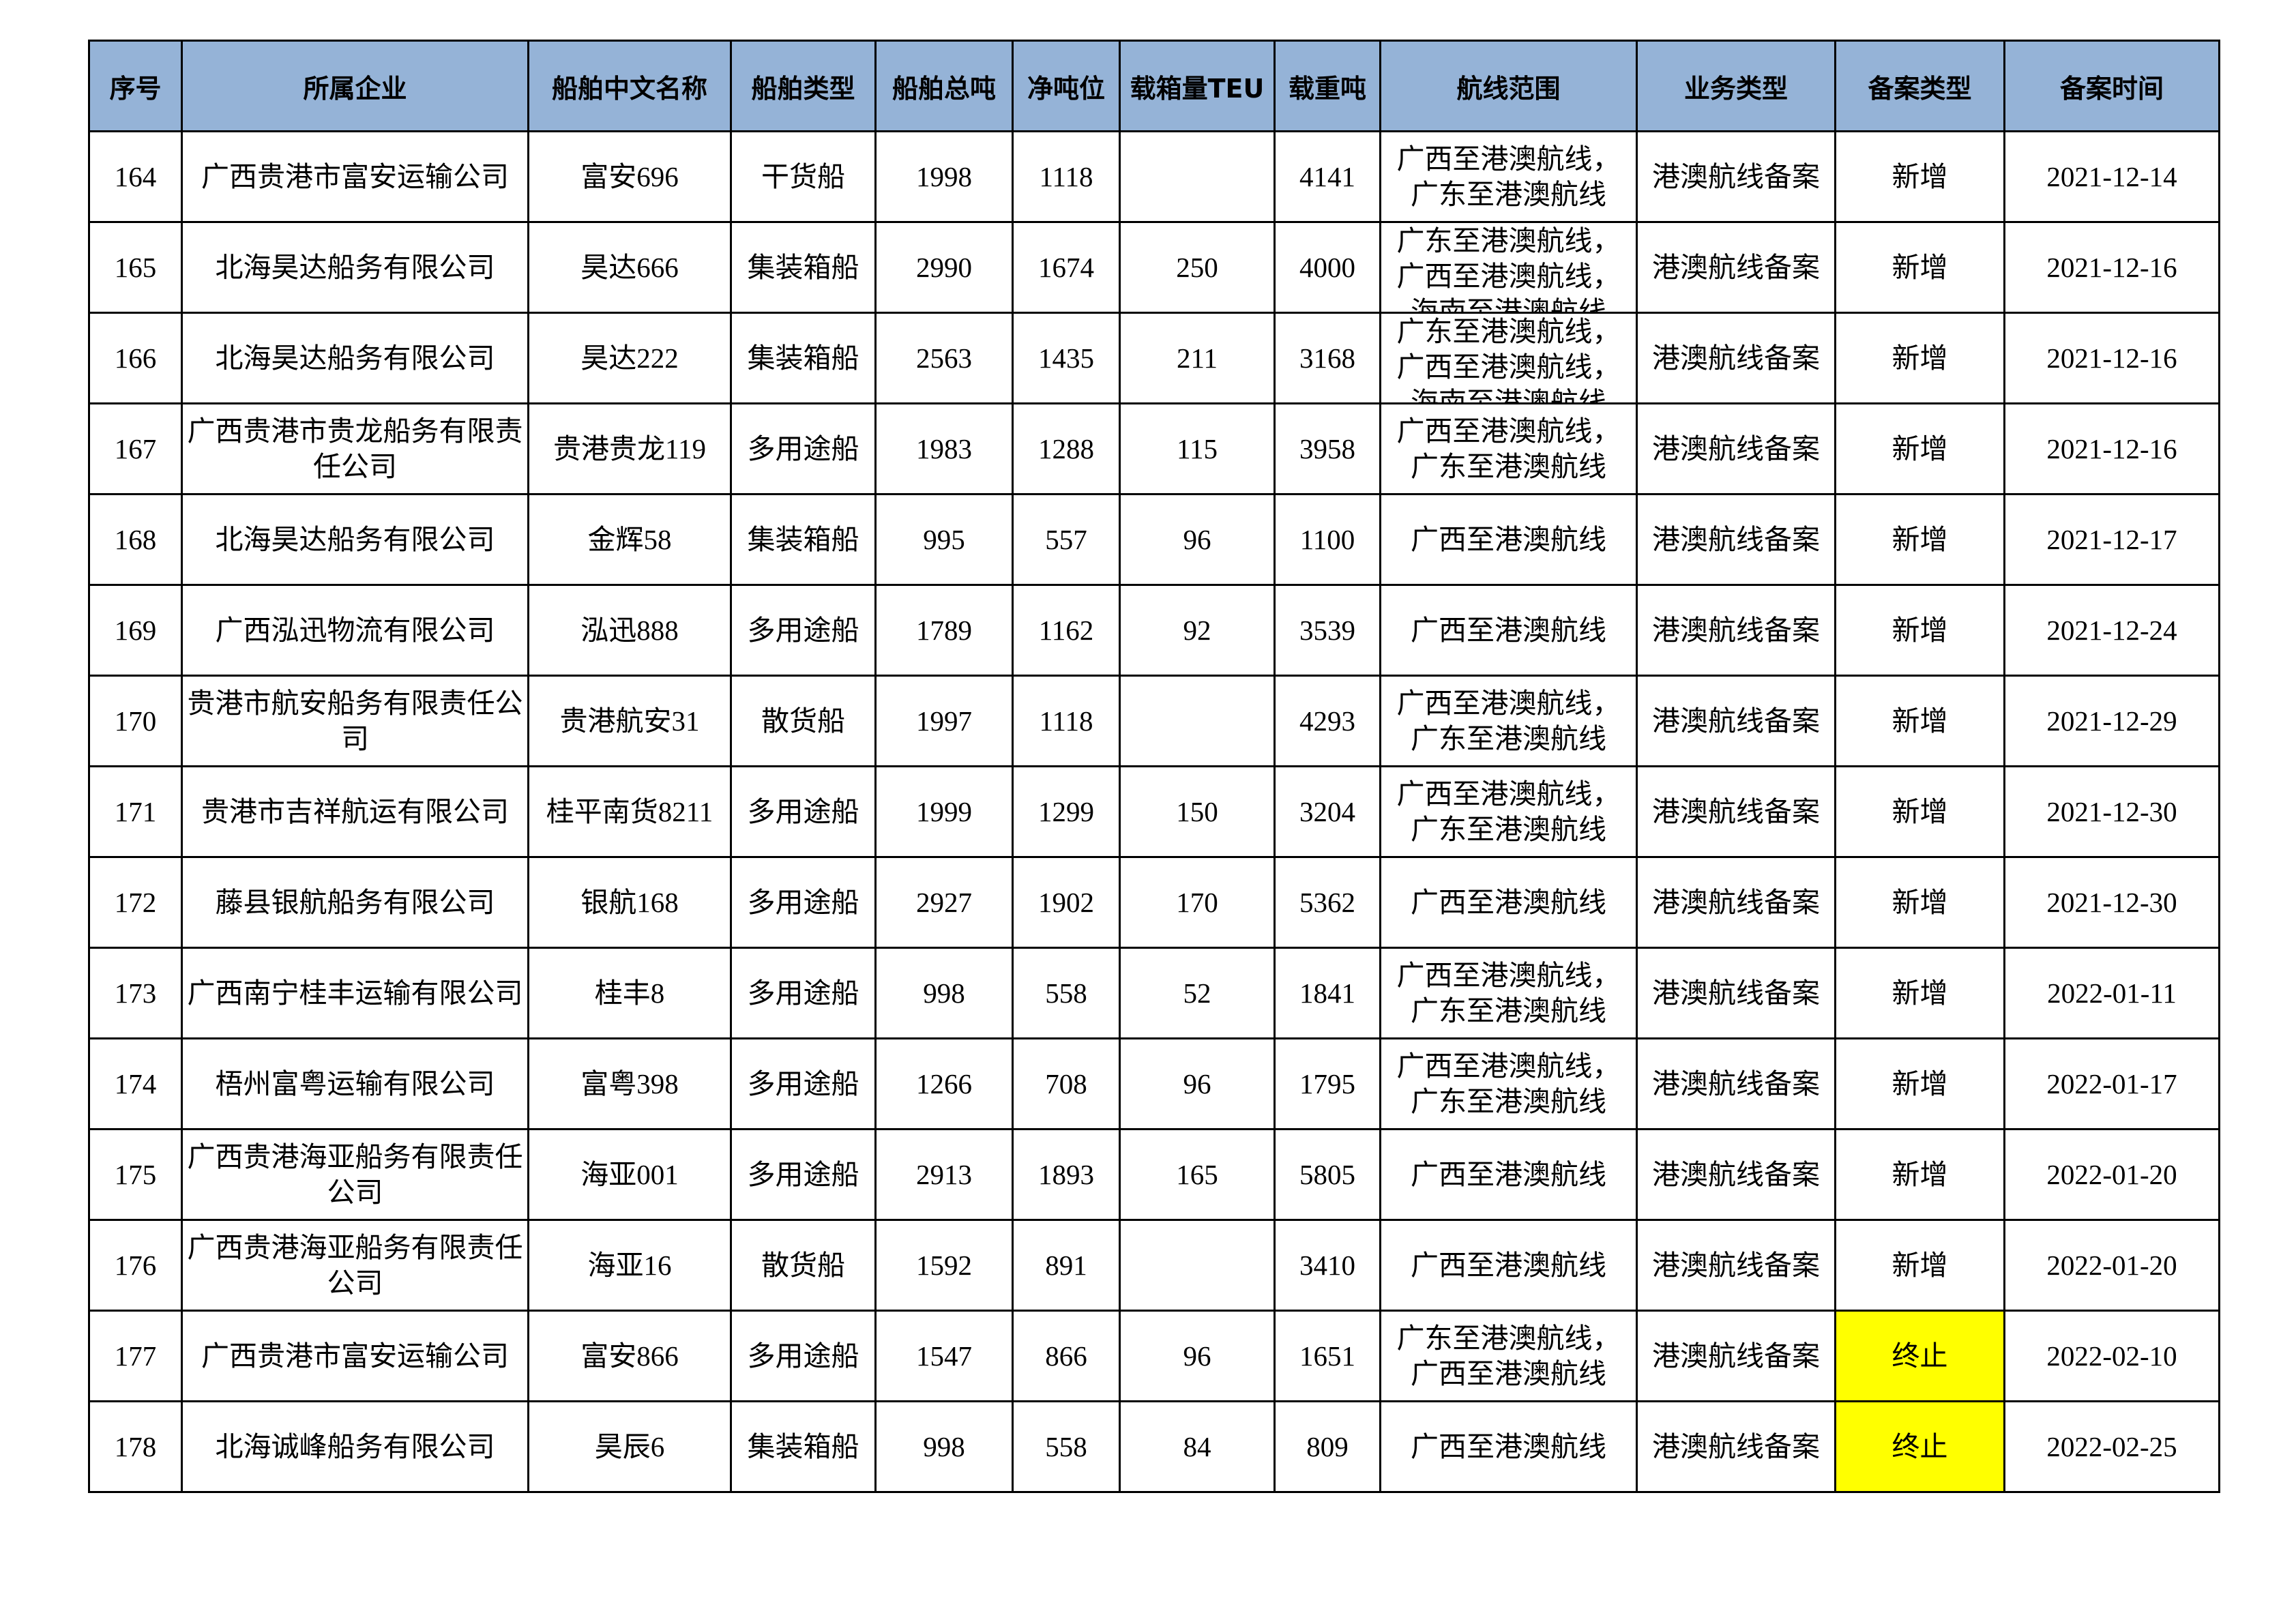  I want to click on cell-text: 2022-01-11, so click(2112, 993).